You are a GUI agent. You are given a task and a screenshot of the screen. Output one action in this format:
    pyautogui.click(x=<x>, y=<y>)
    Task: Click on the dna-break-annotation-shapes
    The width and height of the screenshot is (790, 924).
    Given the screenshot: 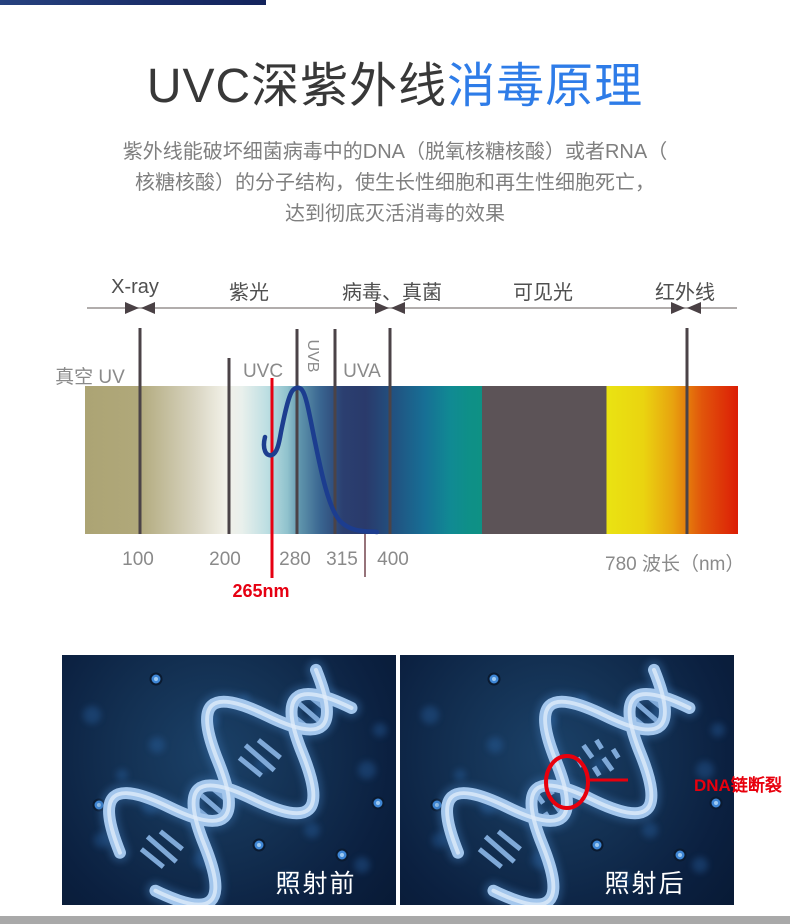 What is the action you would take?
    pyautogui.click(x=586, y=782)
    